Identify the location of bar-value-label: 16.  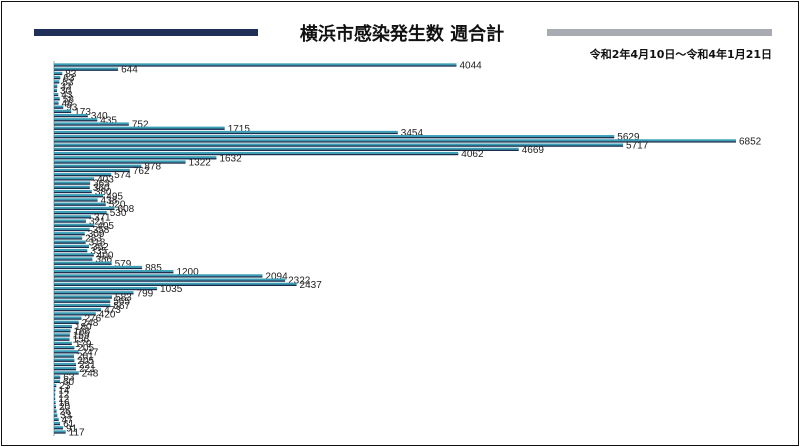
(65, 403).